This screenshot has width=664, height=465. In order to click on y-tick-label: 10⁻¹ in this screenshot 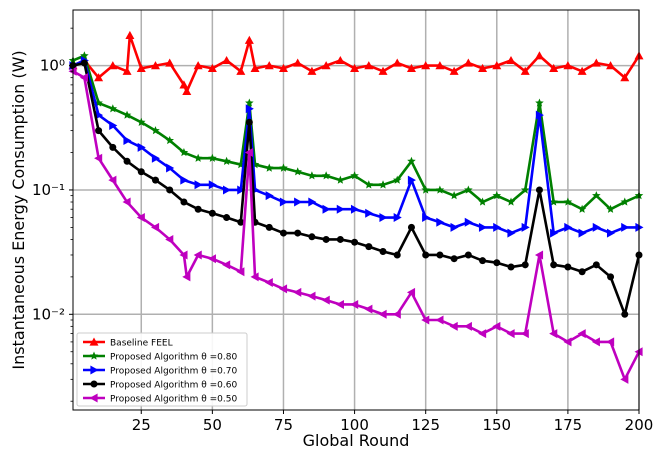, I will do `click(48, 190)`.